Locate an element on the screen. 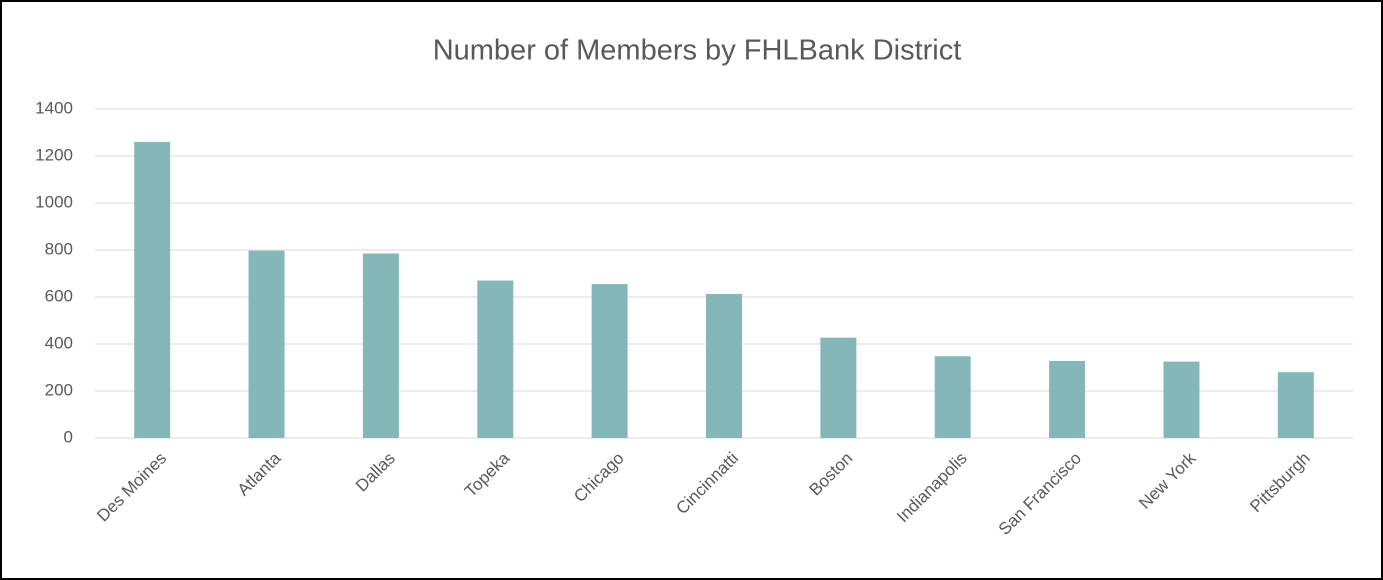 The height and width of the screenshot is (580, 1383). y-tick-label: 400 is located at coordinates (59, 342).